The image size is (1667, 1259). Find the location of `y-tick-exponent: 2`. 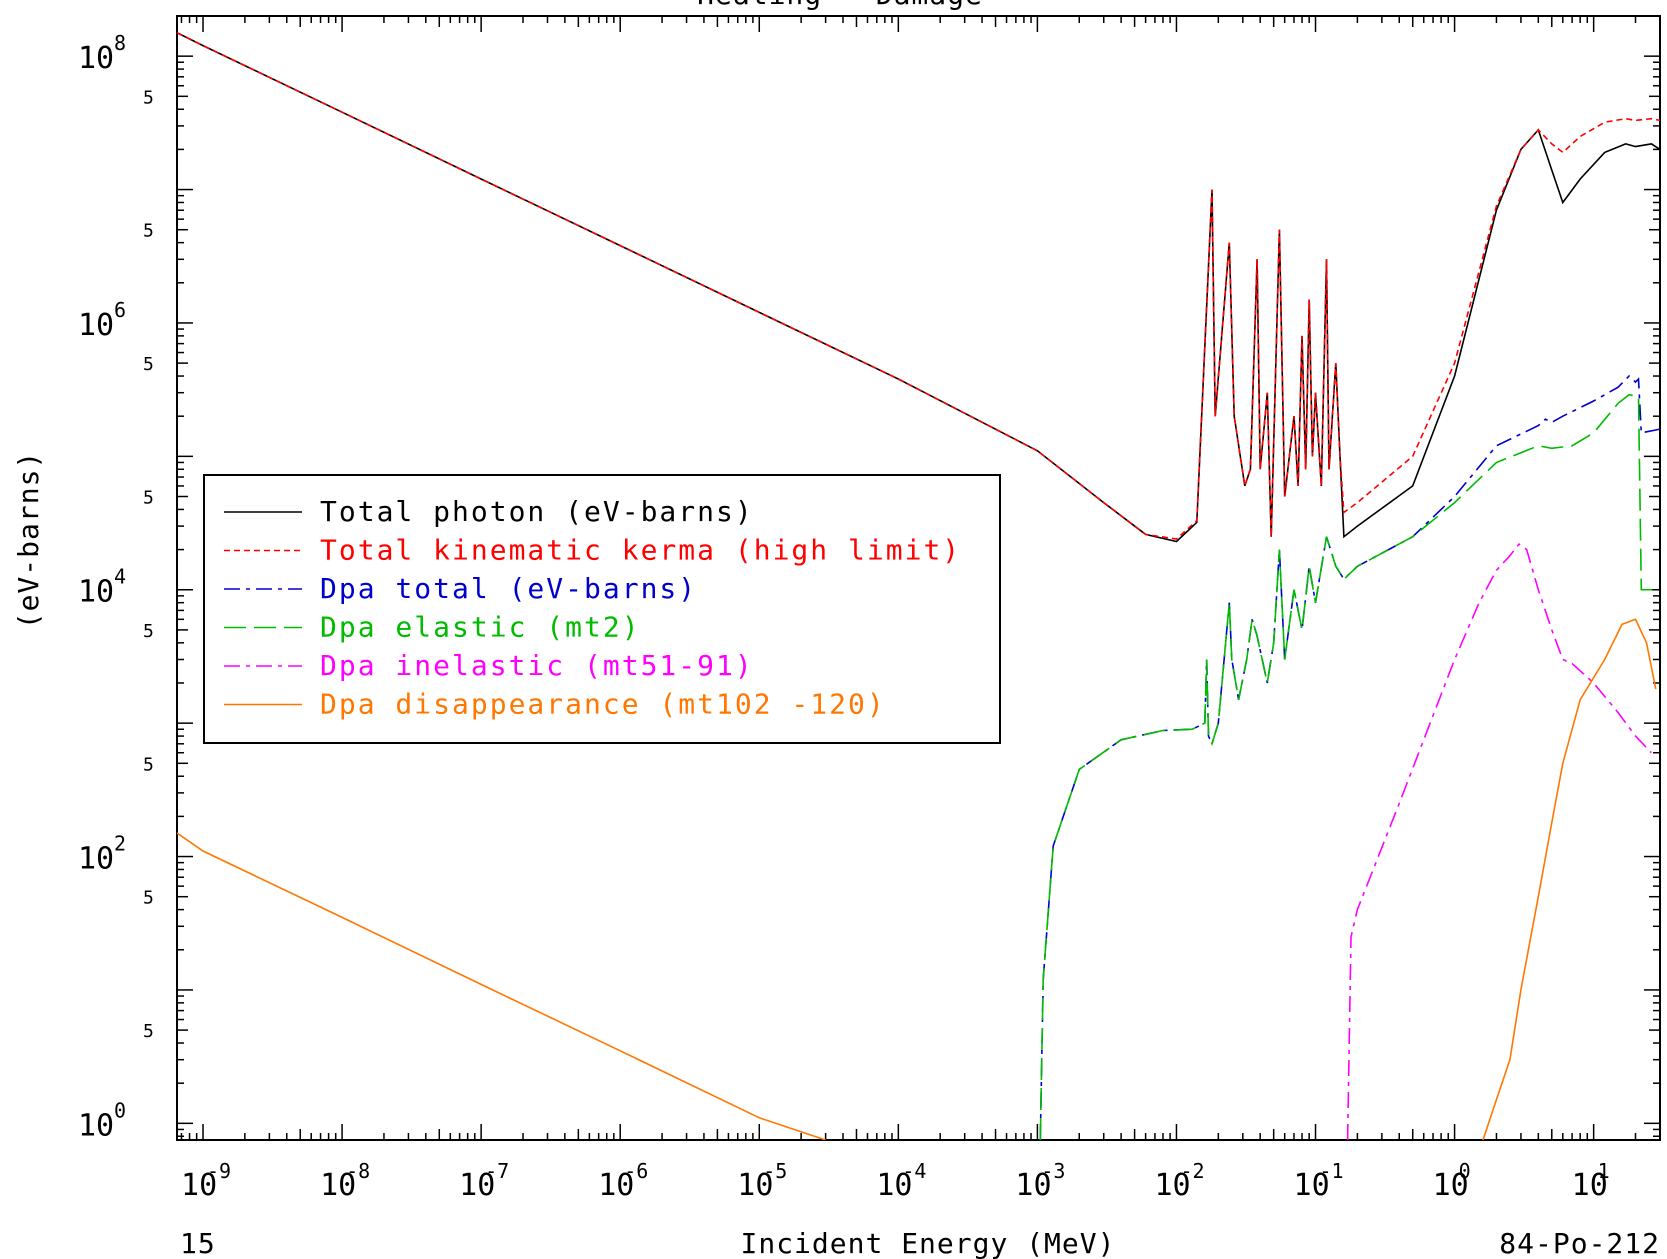

y-tick-exponent: 2 is located at coordinates (120, 844).